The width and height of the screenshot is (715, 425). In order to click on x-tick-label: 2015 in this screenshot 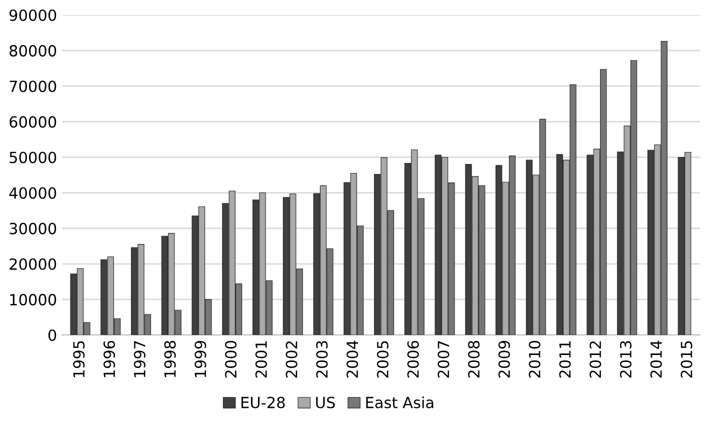, I will do `click(686, 359)`.